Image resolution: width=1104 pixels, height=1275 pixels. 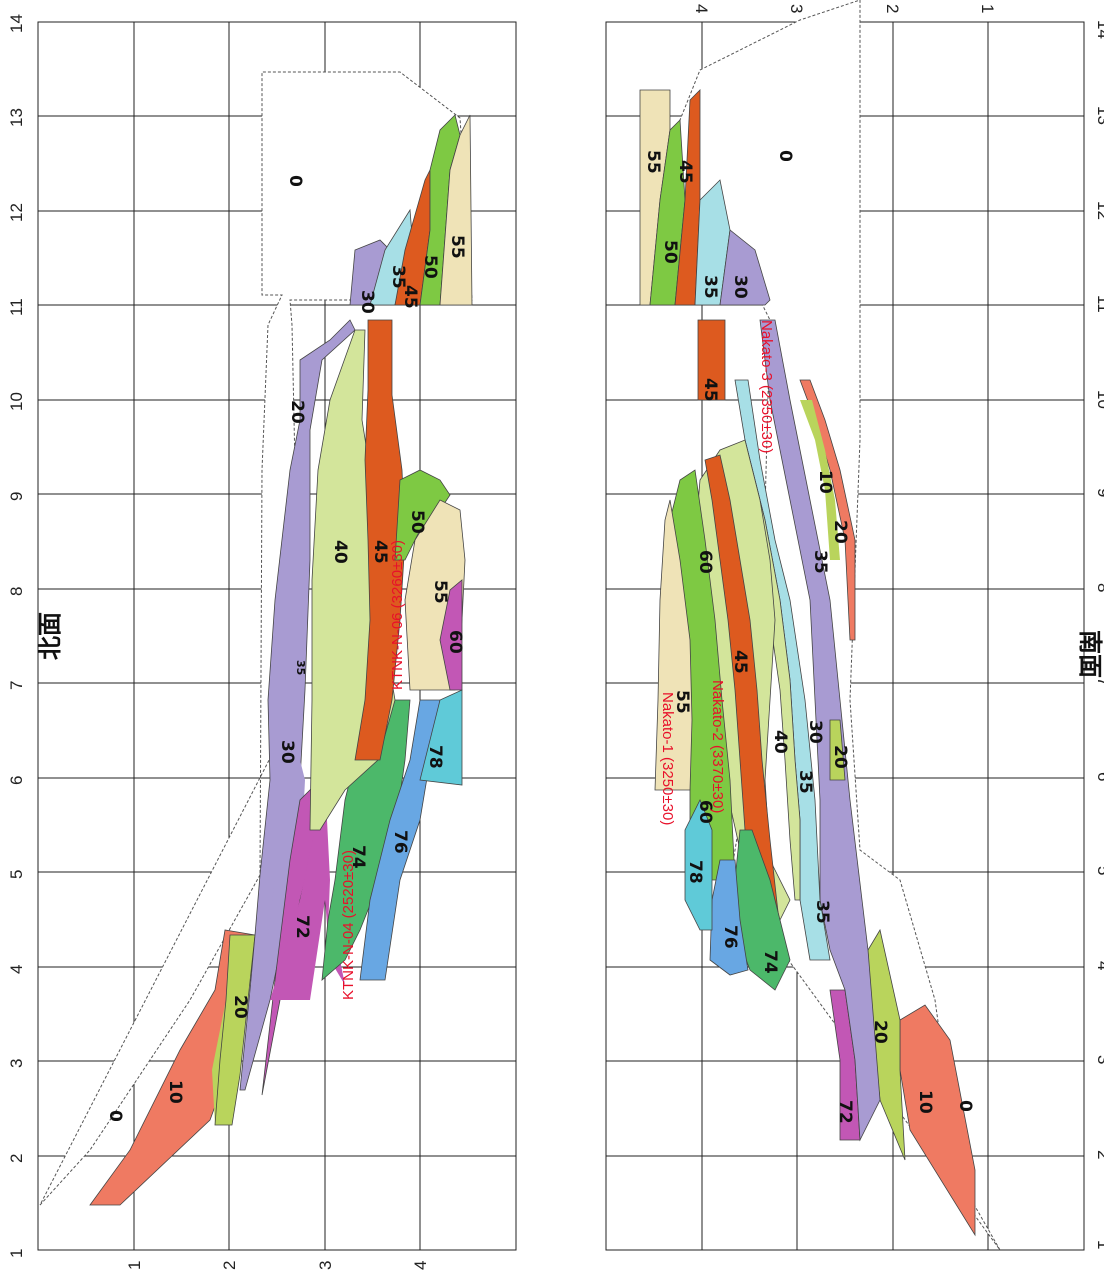 I want to click on south-unit-10b, so click(x=827, y=510).